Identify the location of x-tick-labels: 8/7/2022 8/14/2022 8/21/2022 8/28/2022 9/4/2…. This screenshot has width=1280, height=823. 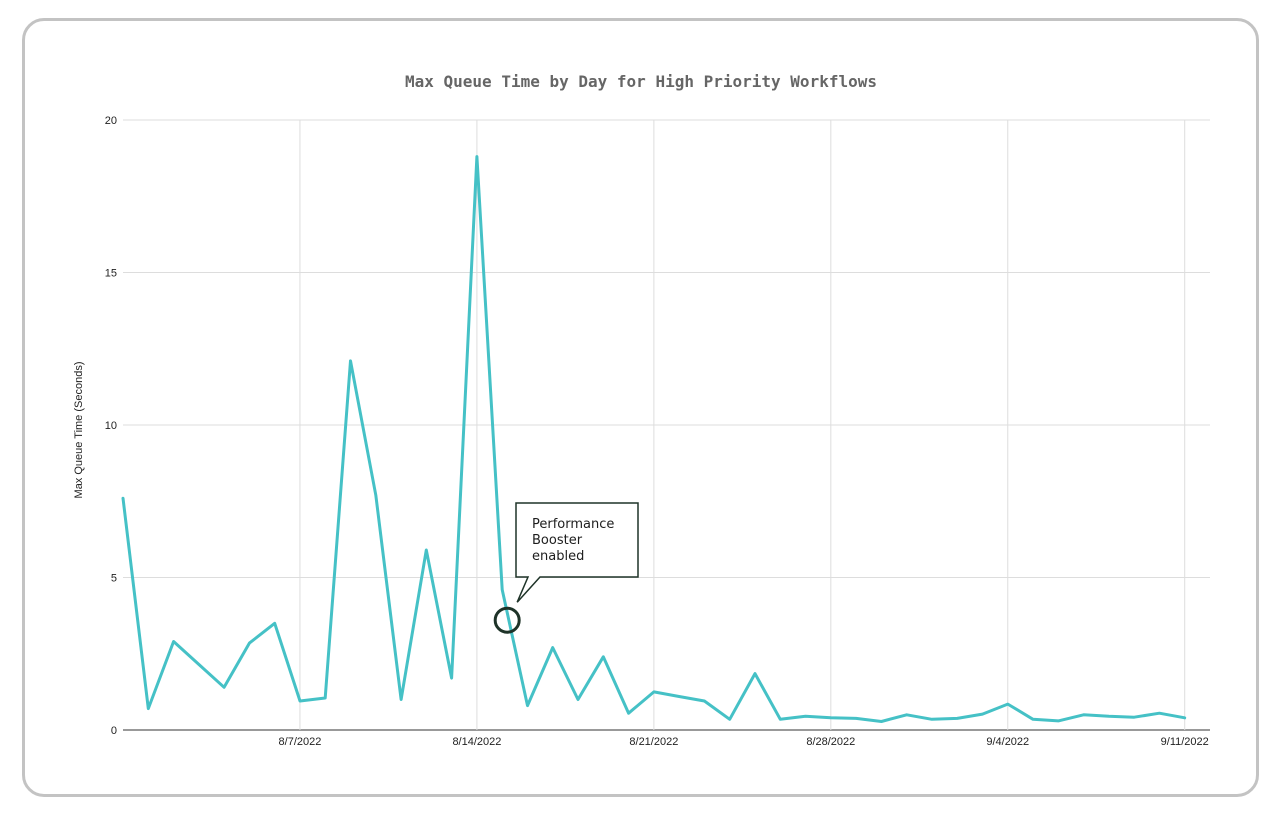
(744, 742).